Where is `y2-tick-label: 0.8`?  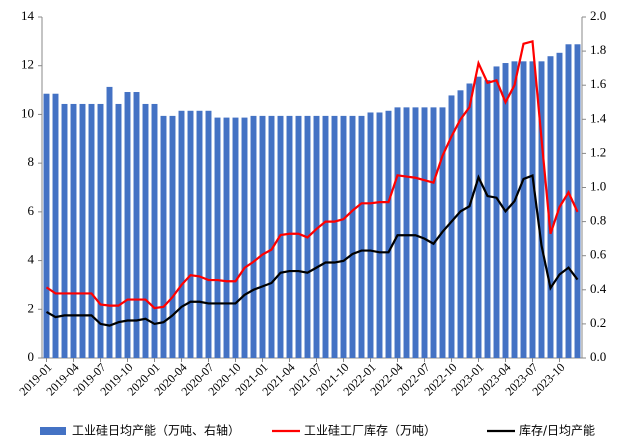 y2-tick-label: 0.8 is located at coordinates (598, 220).